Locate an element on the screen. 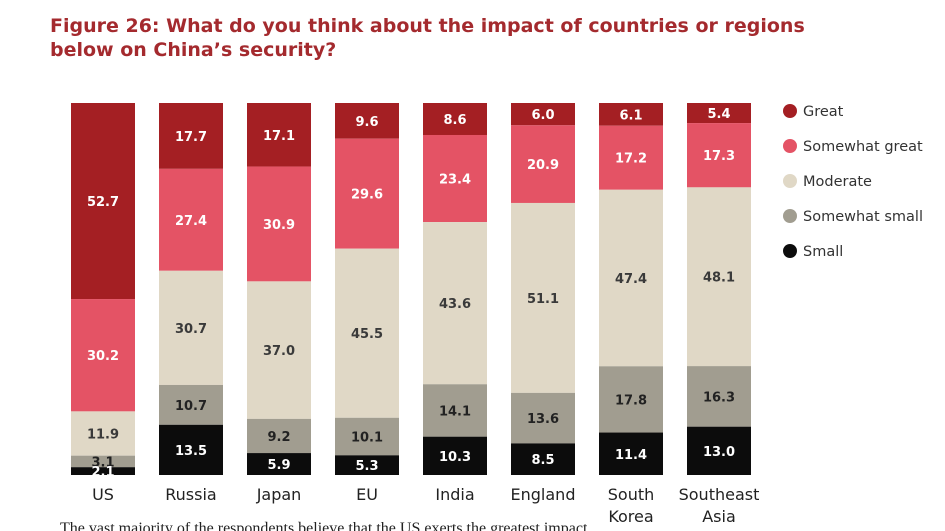 The height and width of the screenshot is (531, 945). bar-england-somewhat-great is located at coordinates (543, 164).